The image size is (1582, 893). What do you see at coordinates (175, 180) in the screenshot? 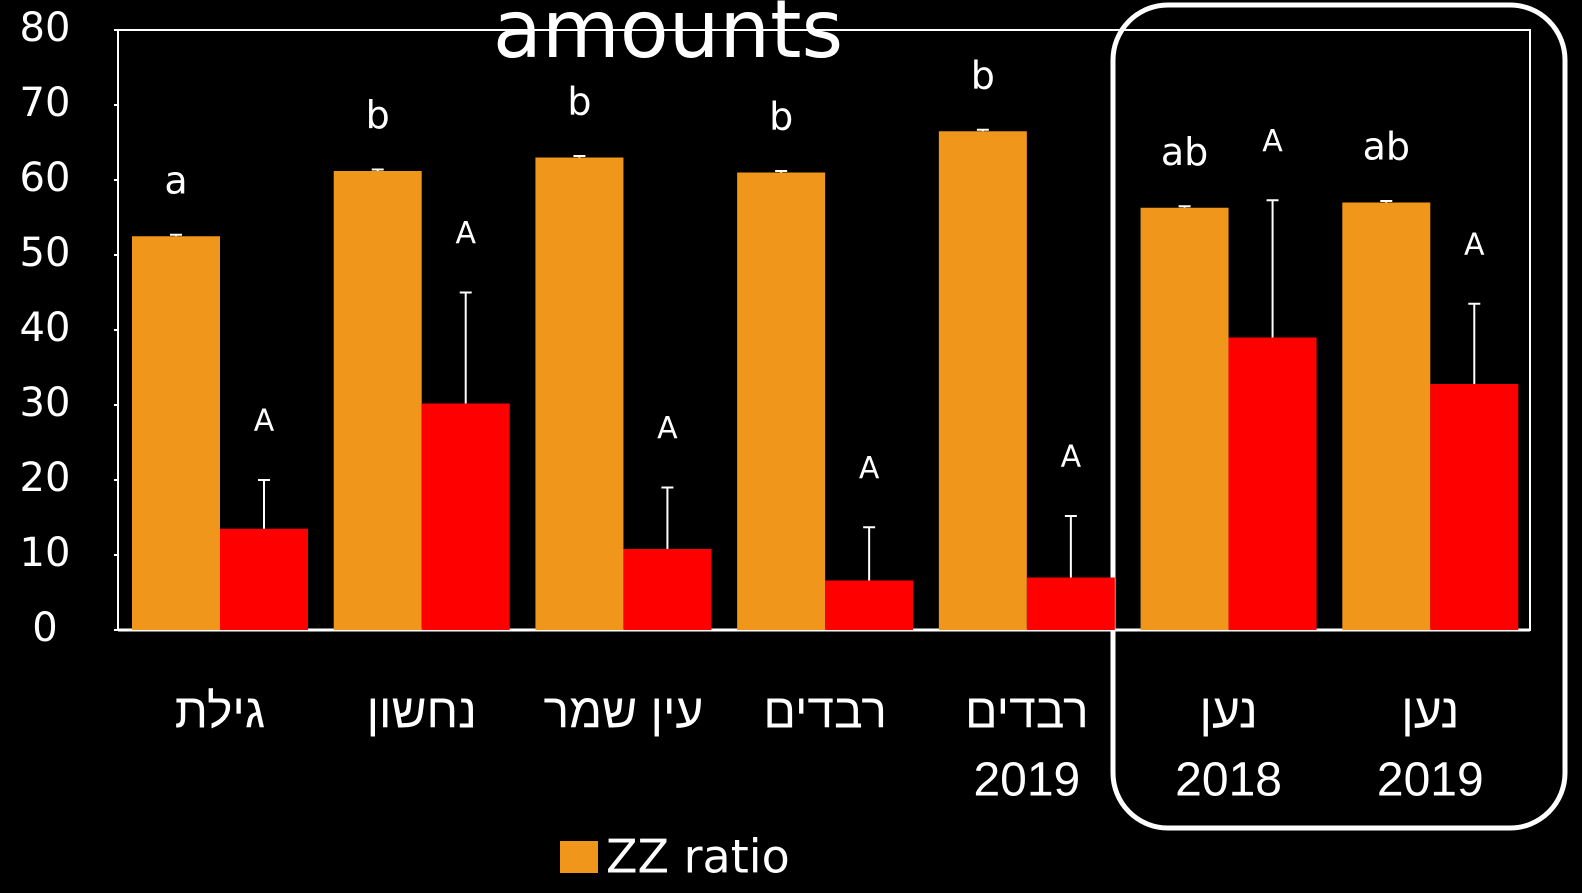
I see `significance-letter: a` at bounding box center [175, 180].